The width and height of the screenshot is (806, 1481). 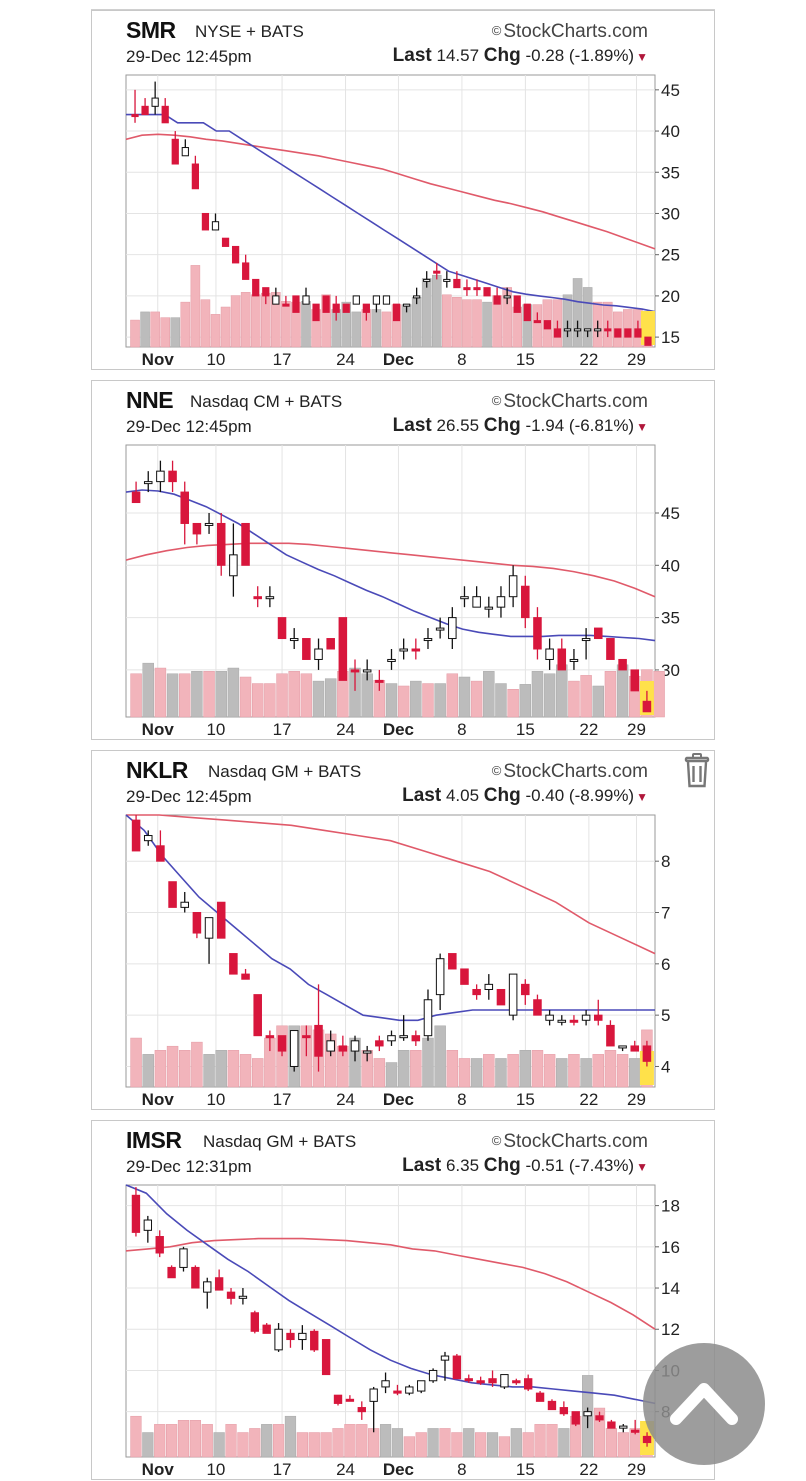 What do you see at coordinates (458, 425) in the screenshot?
I see `last-price: 26.55` at bounding box center [458, 425].